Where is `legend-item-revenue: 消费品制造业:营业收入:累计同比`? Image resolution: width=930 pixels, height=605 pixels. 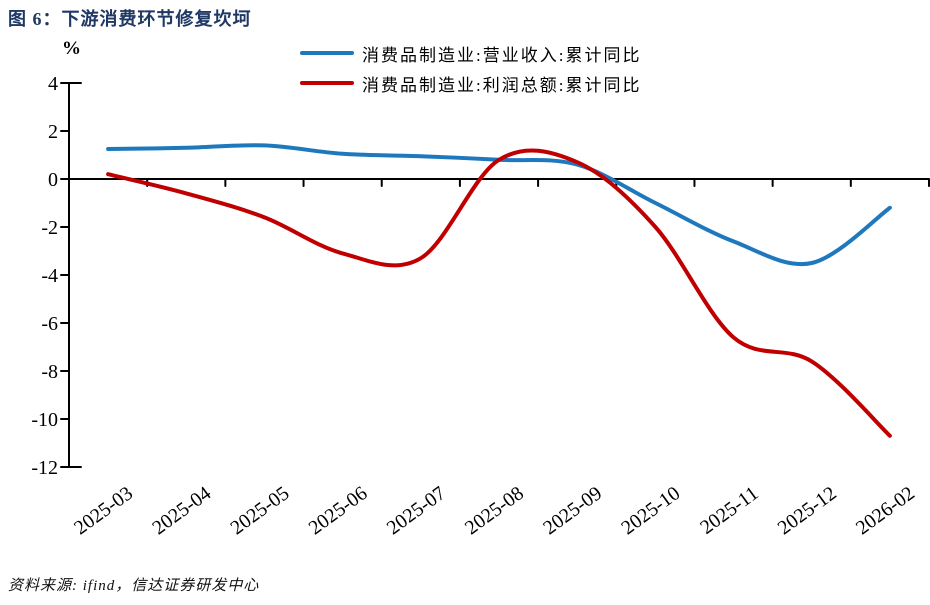
legend-item-revenue: 消费品制造业:营业收入:累计同比 is located at coordinates (471, 53).